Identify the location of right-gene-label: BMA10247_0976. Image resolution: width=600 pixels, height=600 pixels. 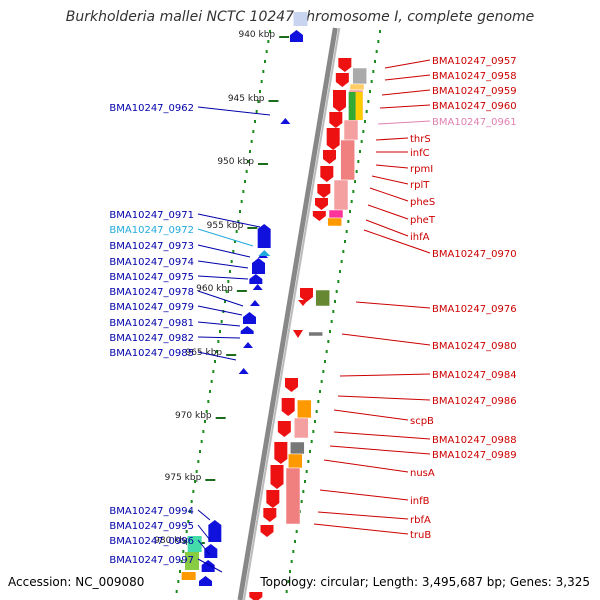
(474, 309).